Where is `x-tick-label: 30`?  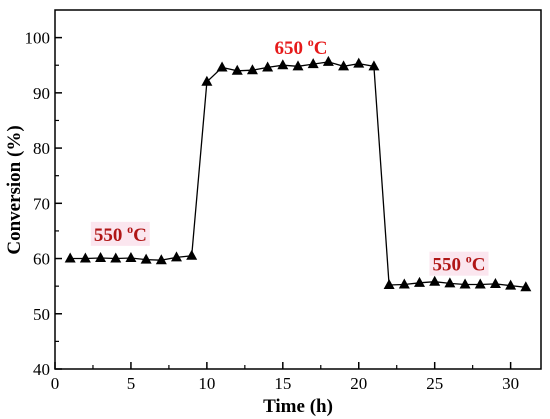
x-tick-label: 30 is located at coordinates (510, 383).